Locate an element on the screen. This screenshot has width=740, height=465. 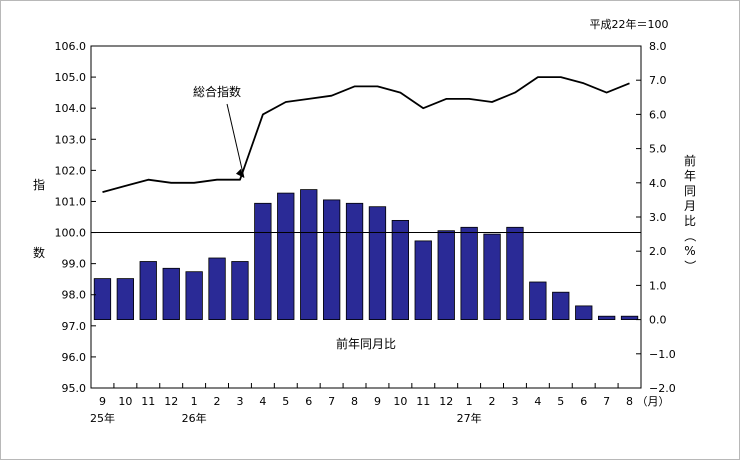
right-axis-tick-label: 5.0 is located at coordinates (658, 149).